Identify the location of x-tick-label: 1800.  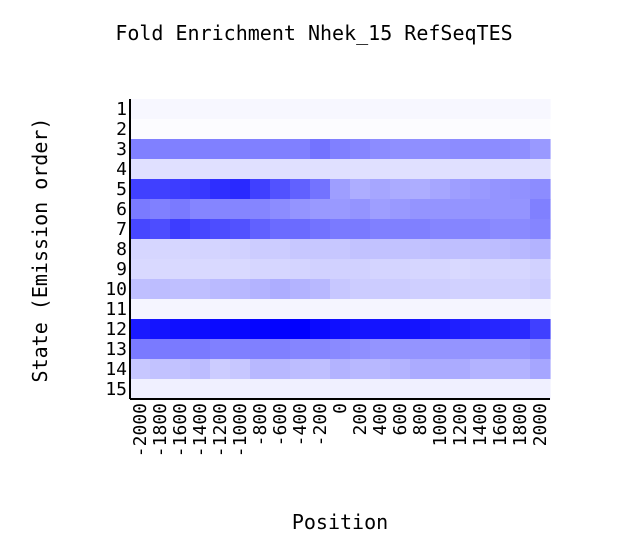
(520, 424).